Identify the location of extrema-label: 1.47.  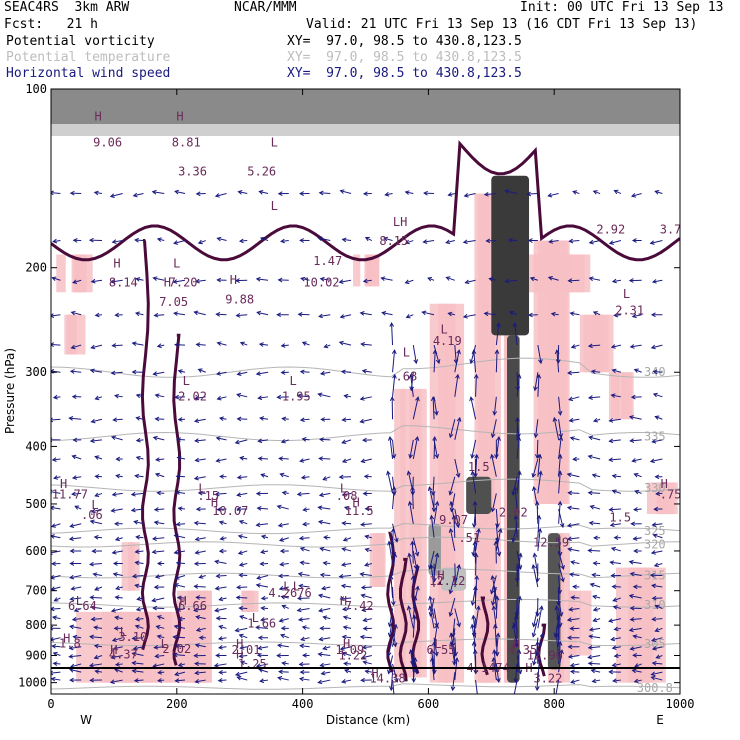
(327, 261).